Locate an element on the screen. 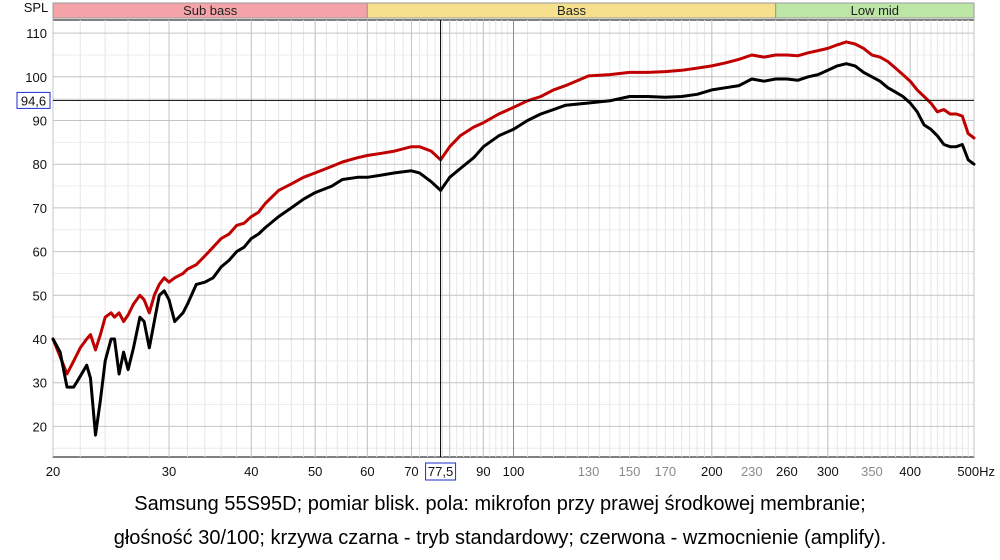  x-tick-label: 130 is located at coordinates (589, 471).